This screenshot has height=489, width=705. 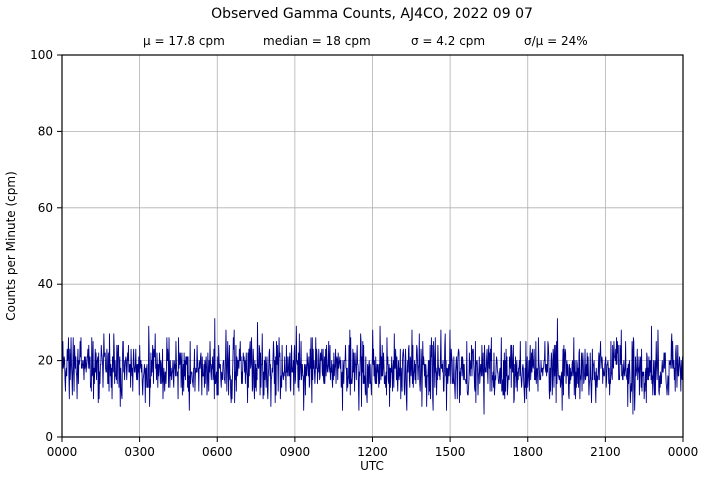 What do you see at coordinates (45, 208) in the screenshot?
I see `y-tick-label: 60` at bounding box center [45, 208].